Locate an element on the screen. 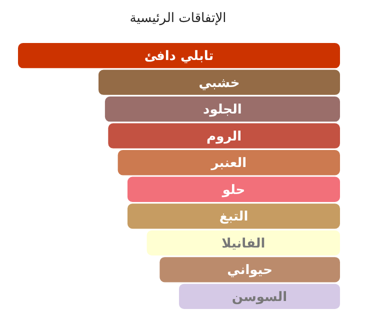 The height and width of the screenshot is (332, 376). y-tick-label: تابلي دافئ is located at coordinates (179, 56).